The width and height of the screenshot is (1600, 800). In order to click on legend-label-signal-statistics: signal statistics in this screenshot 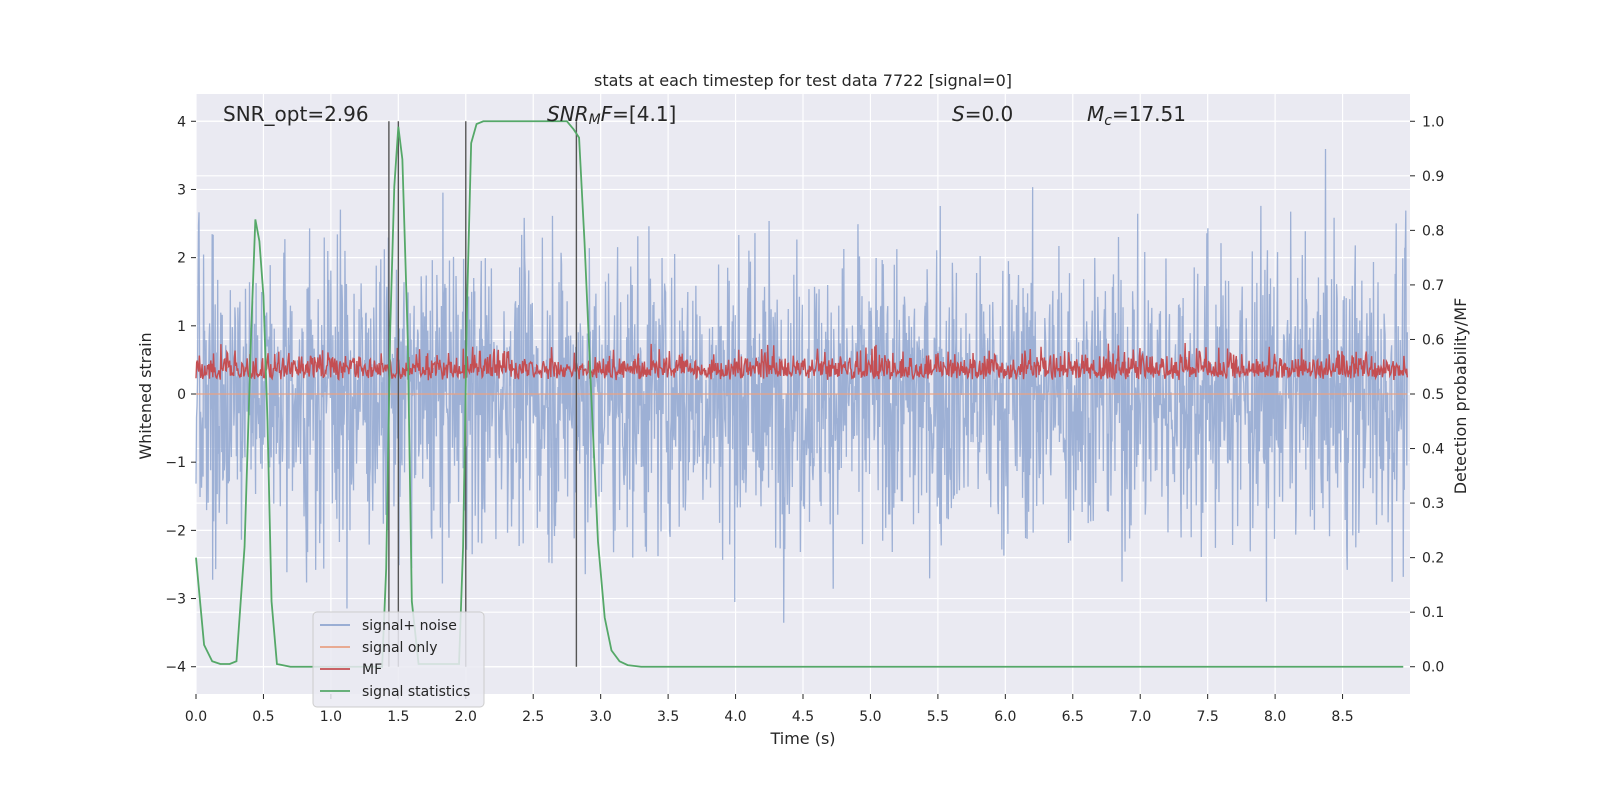, I will do `click(416, 692)`.